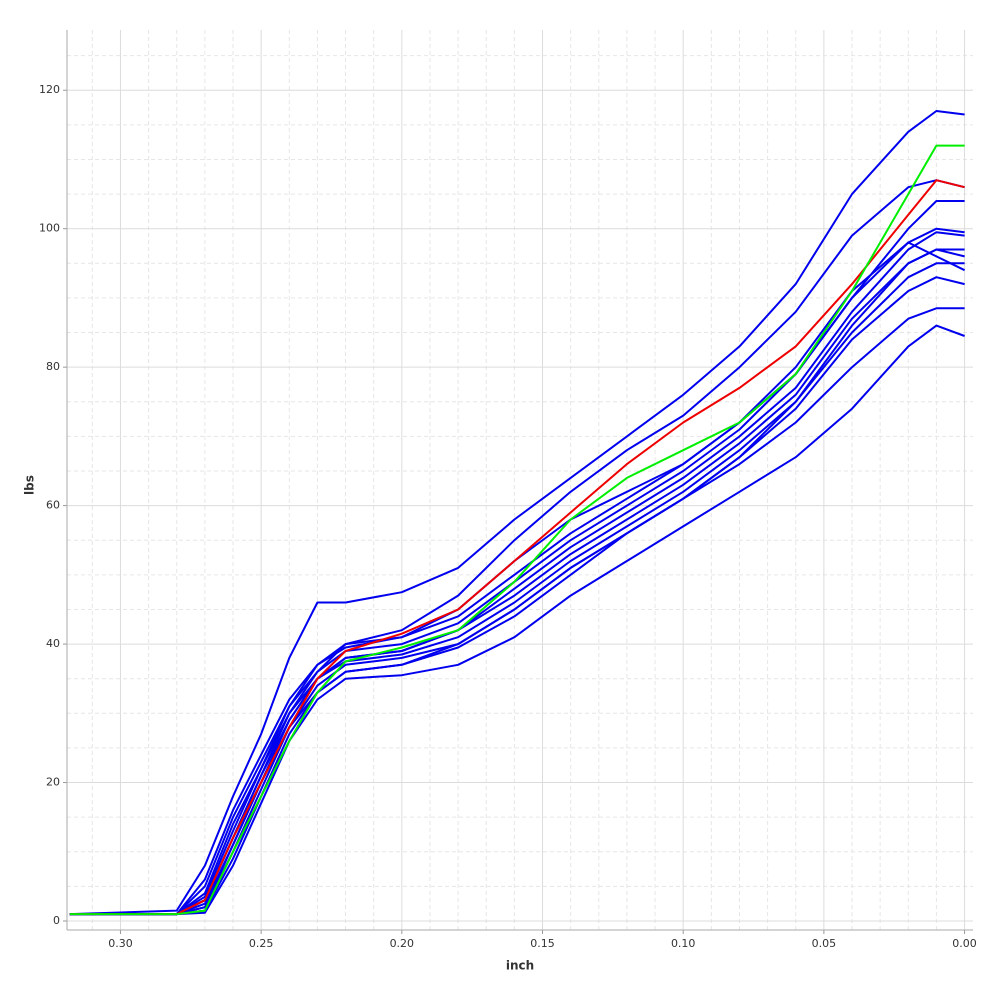 This screenshot has width=1002, height=997. What do you see at coordinates (964, 943) in the screenshot?
I see `x-tick-label: 0.00` at bounding box center [964, 943].